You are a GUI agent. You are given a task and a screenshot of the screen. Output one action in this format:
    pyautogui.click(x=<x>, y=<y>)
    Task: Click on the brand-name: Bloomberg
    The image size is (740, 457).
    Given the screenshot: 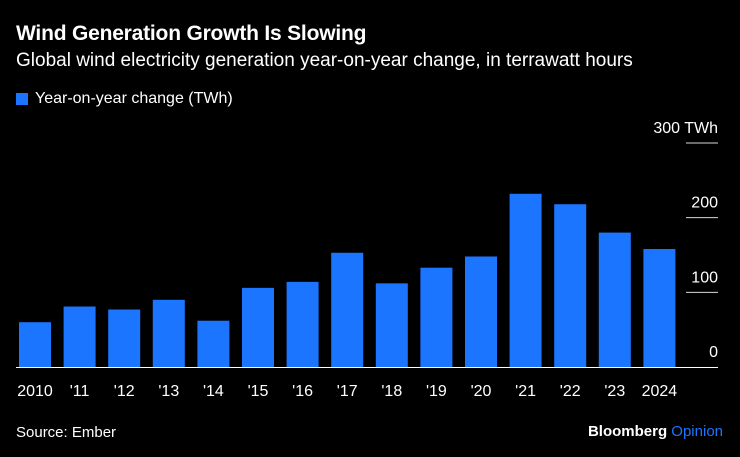 What is the action you would take?
    pyautogui.click(x=627, y=431)
    